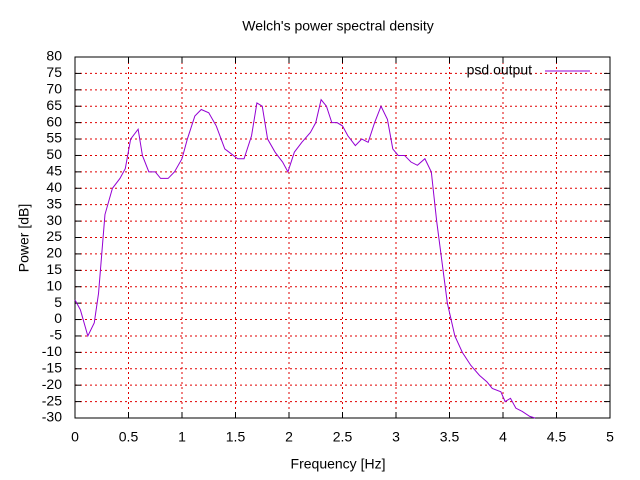  I want to click on y-tick-label: -20, so click(52, 384).